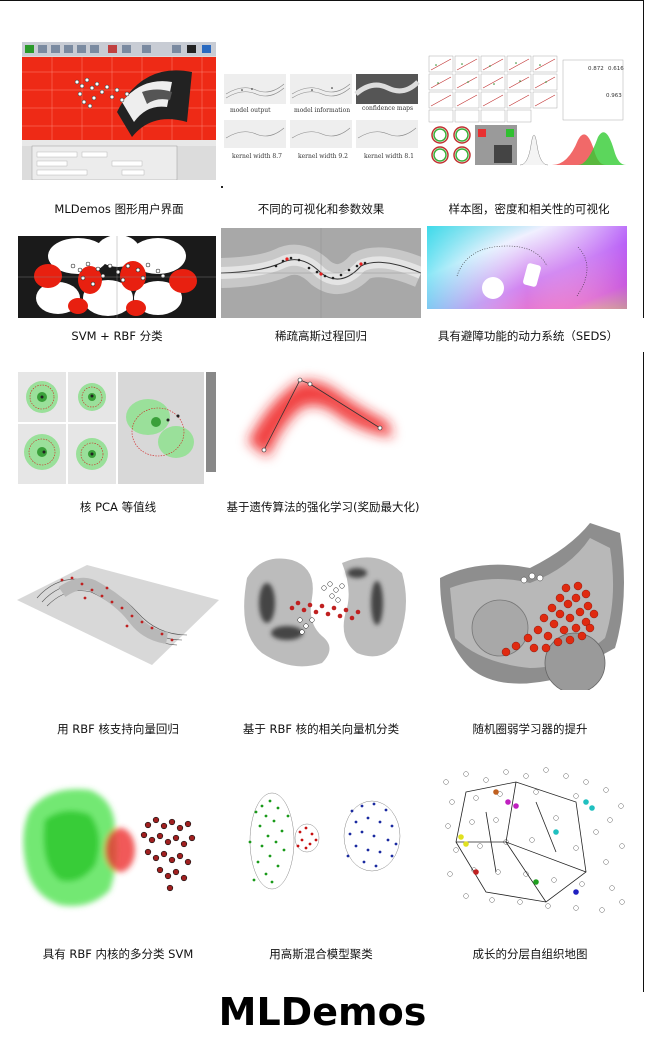  What do you see at coordinates (119, 209) in the screenshot?
I see `caption-gui: MLDemos 图形用户界面` at bounding box center [119, 209].